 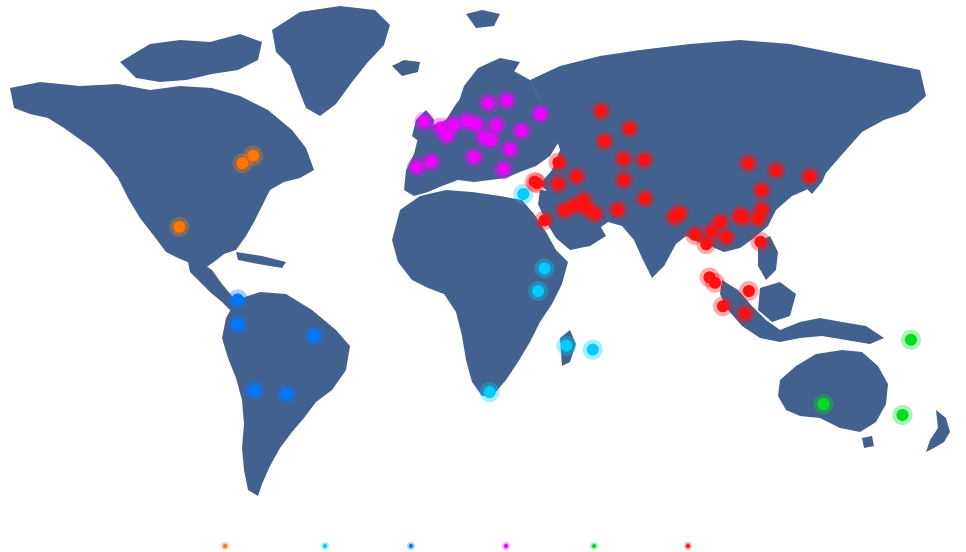 I want to click on australia, so click(x=833, y=391).